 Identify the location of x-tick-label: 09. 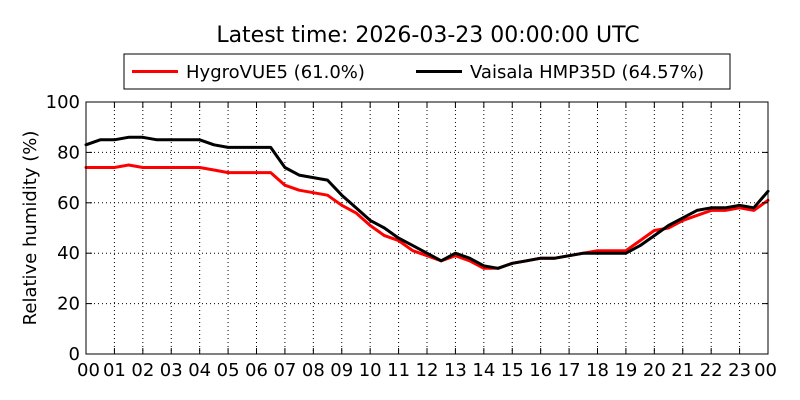
(341, 370).